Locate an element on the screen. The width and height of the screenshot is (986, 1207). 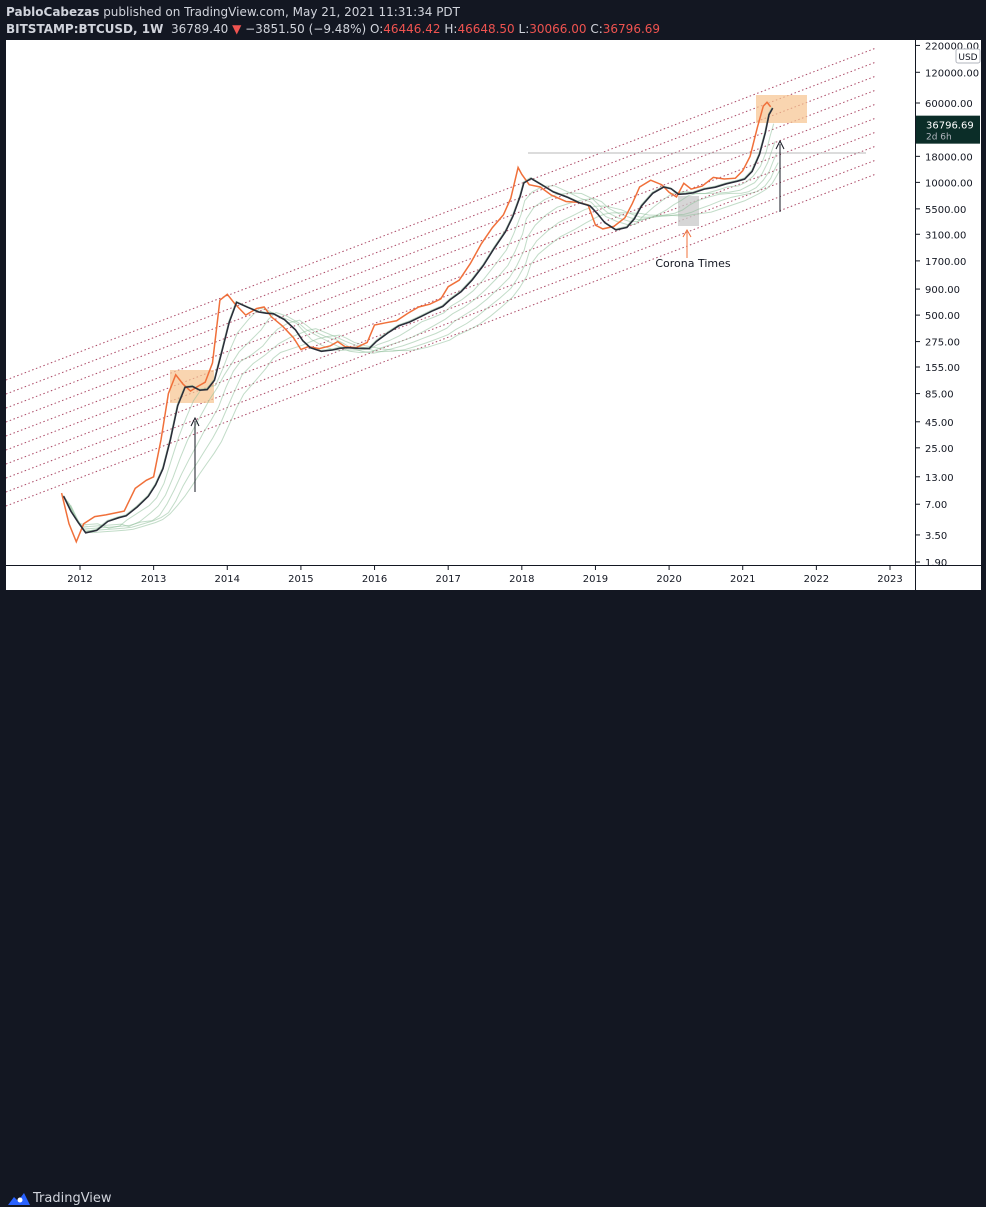
open-value: 46446.42 is located at coordinates (412, 29).